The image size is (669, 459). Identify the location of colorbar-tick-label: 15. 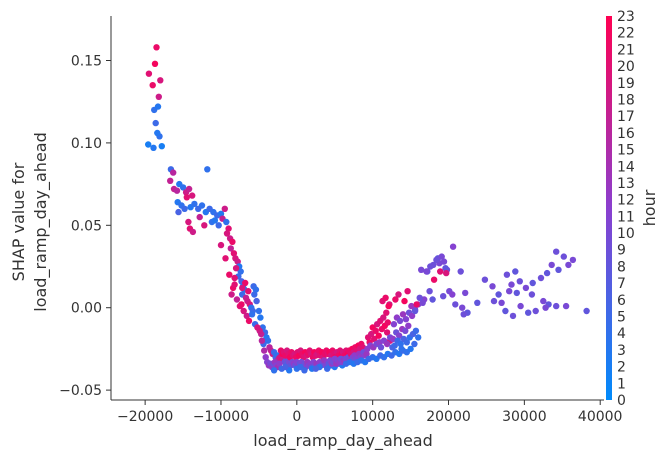
(626, 151).